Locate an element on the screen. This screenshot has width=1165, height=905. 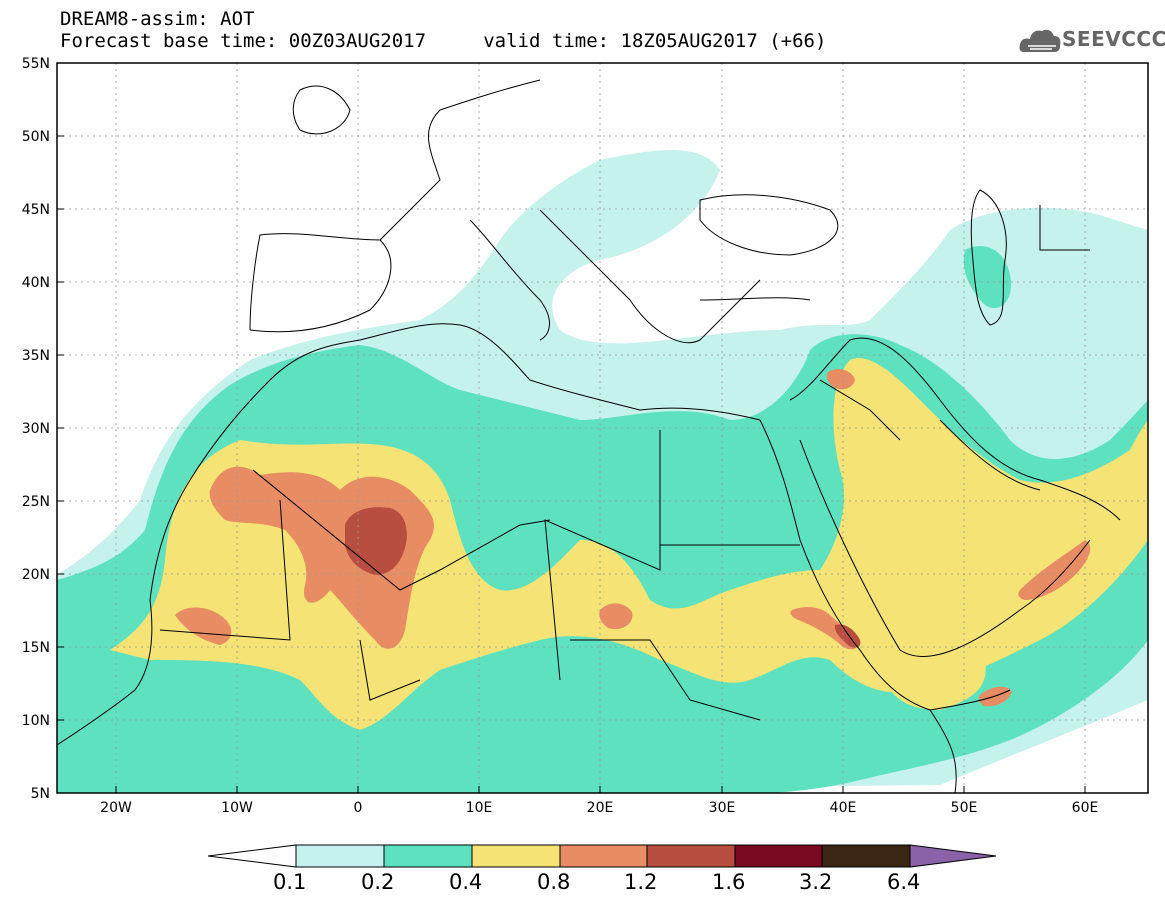
lon-label: 20E is located at coordinates (600, 808).